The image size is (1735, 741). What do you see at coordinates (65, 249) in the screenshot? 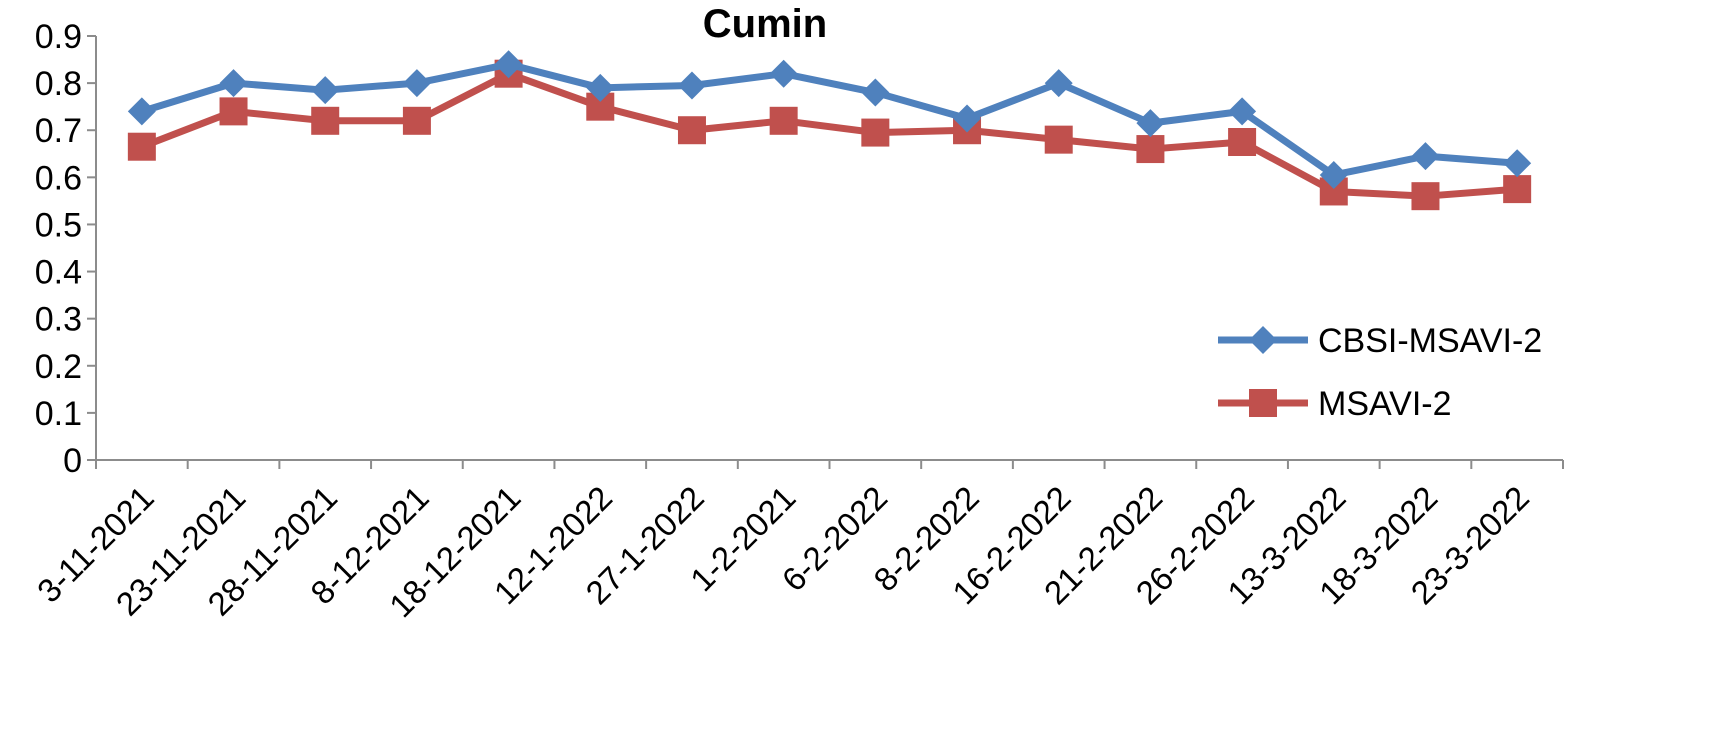
I see `y-axis-ticks: 0 0.1 0.2 0.3 0.4 0.5 0.6 0.7 0.8 0.9` at bounding box center [65, 249].